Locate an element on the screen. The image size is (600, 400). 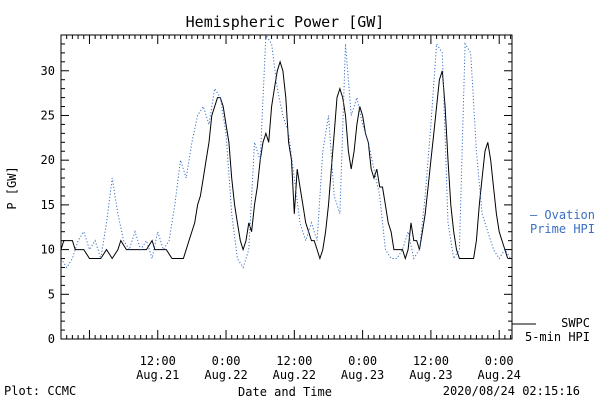
legend-swpc-line2: 5-min HPI is located at coordinates (557, 337).